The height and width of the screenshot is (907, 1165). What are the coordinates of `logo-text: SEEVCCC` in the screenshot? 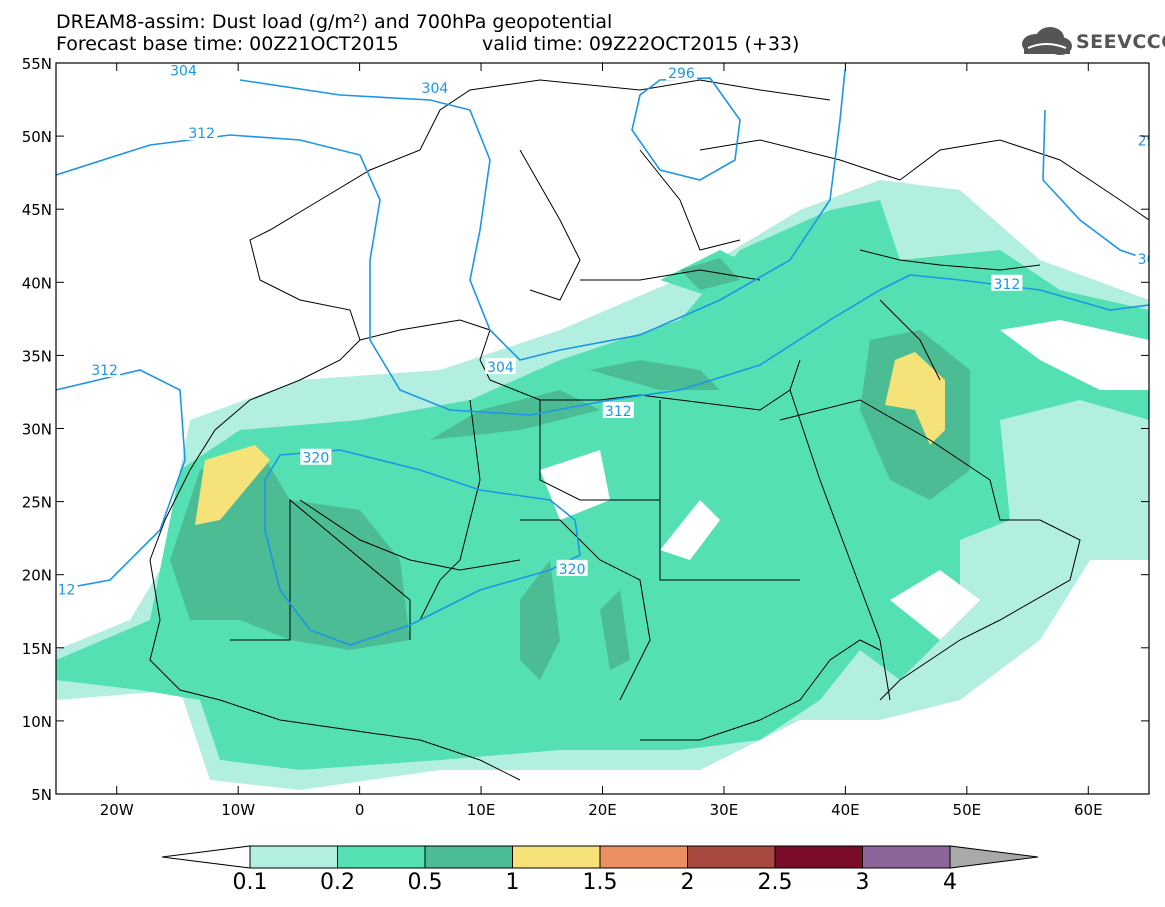 It's located at (1120, 42).